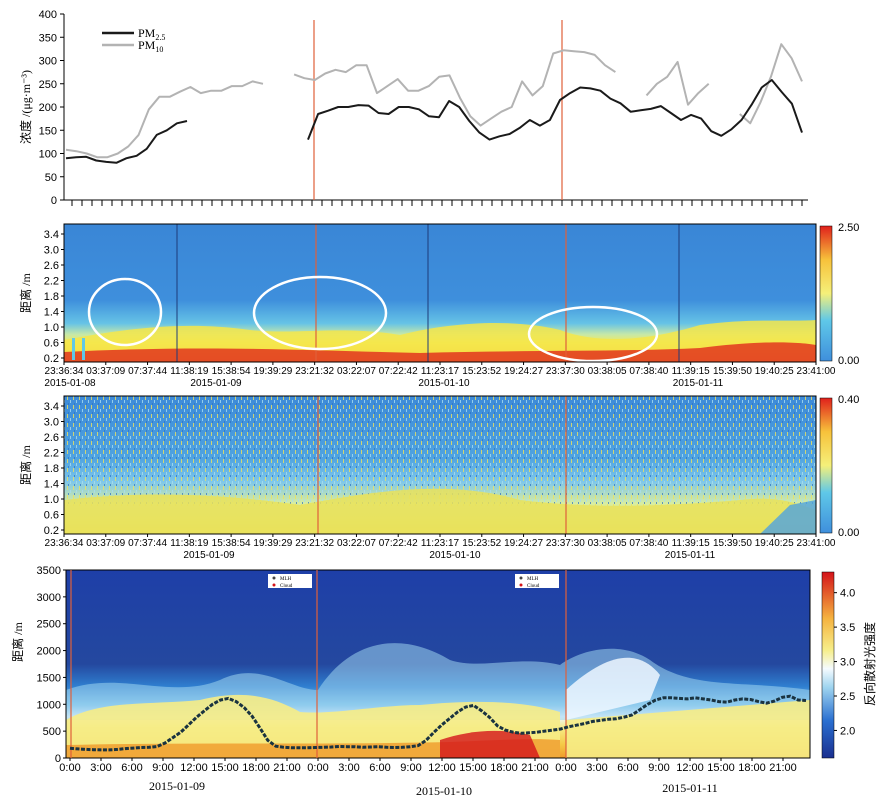 The image size is (892, 806). What do you see at coordinates (151, 34) in the screenshot?
I see `legend-label-pm25: PM2.5` at bounding box center [151, 34].